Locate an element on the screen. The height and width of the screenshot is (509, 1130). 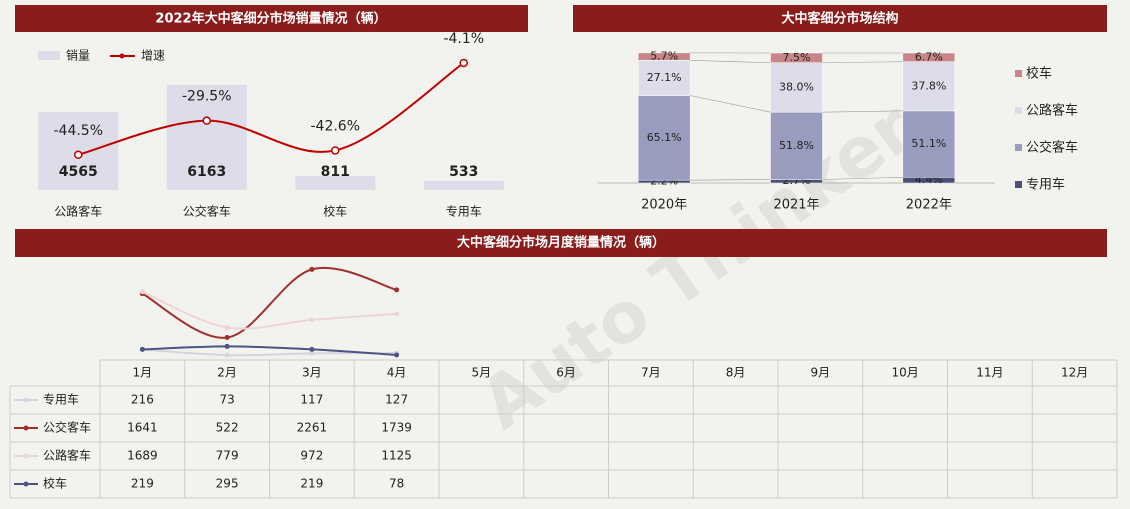
table-cell: 1125 is located at coordinates (396, 456).